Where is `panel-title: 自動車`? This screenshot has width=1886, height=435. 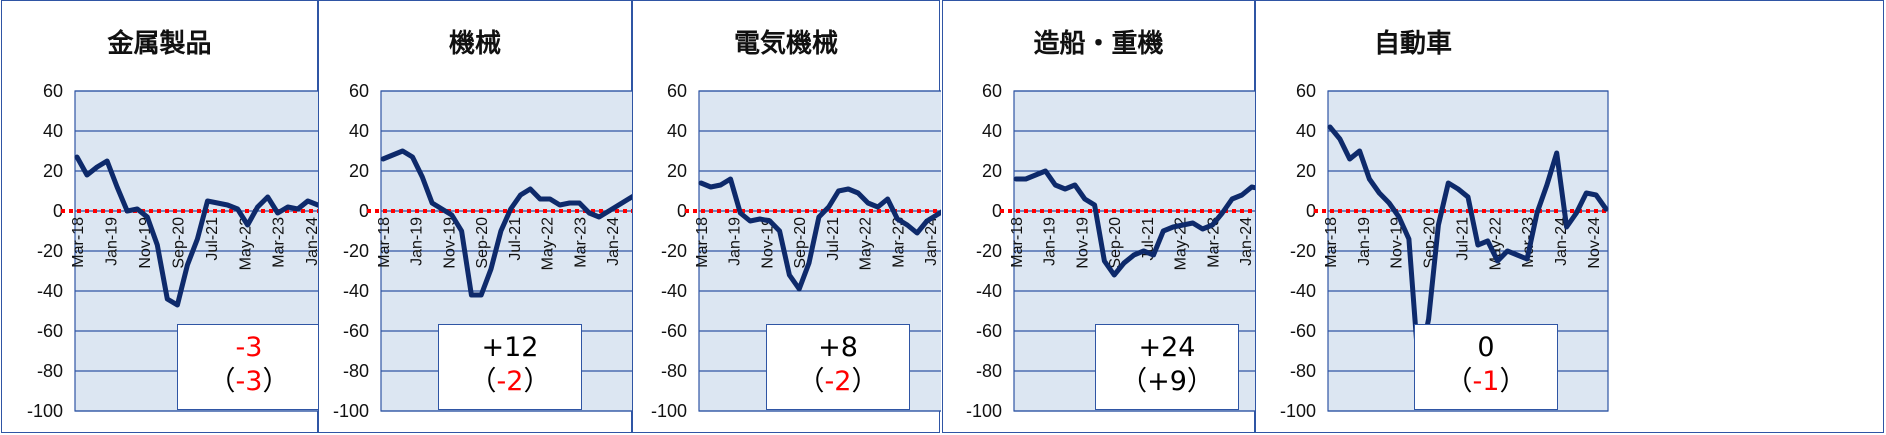 panel-title: 自動車 is located at coordinates (1412, 43).